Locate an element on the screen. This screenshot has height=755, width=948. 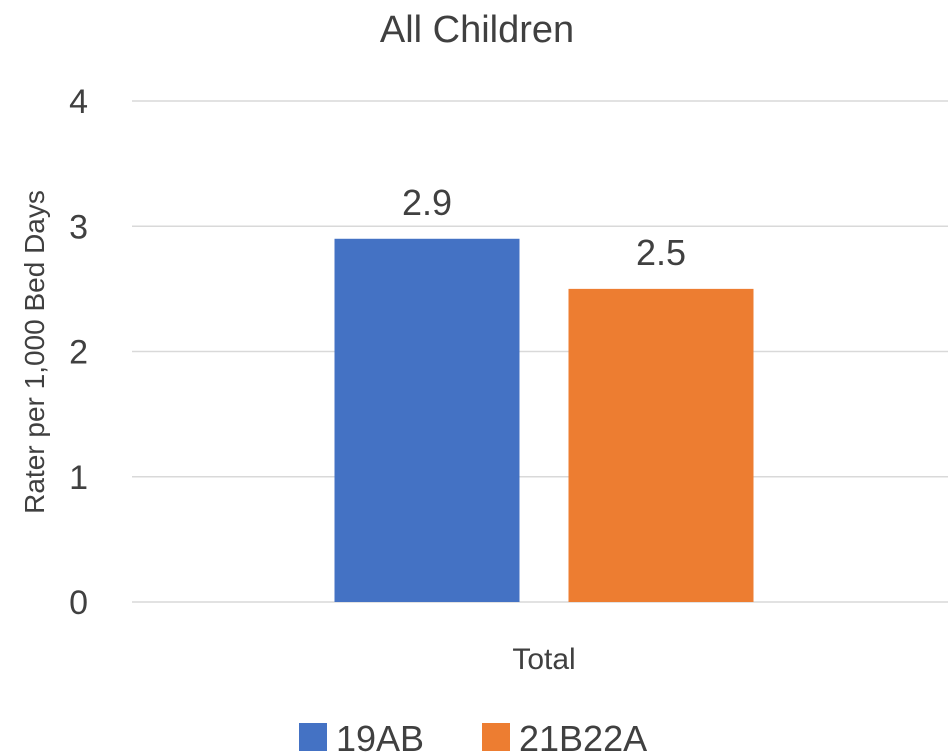
data-label-21b22a: 2.5 is located at coordinates (661, 252).